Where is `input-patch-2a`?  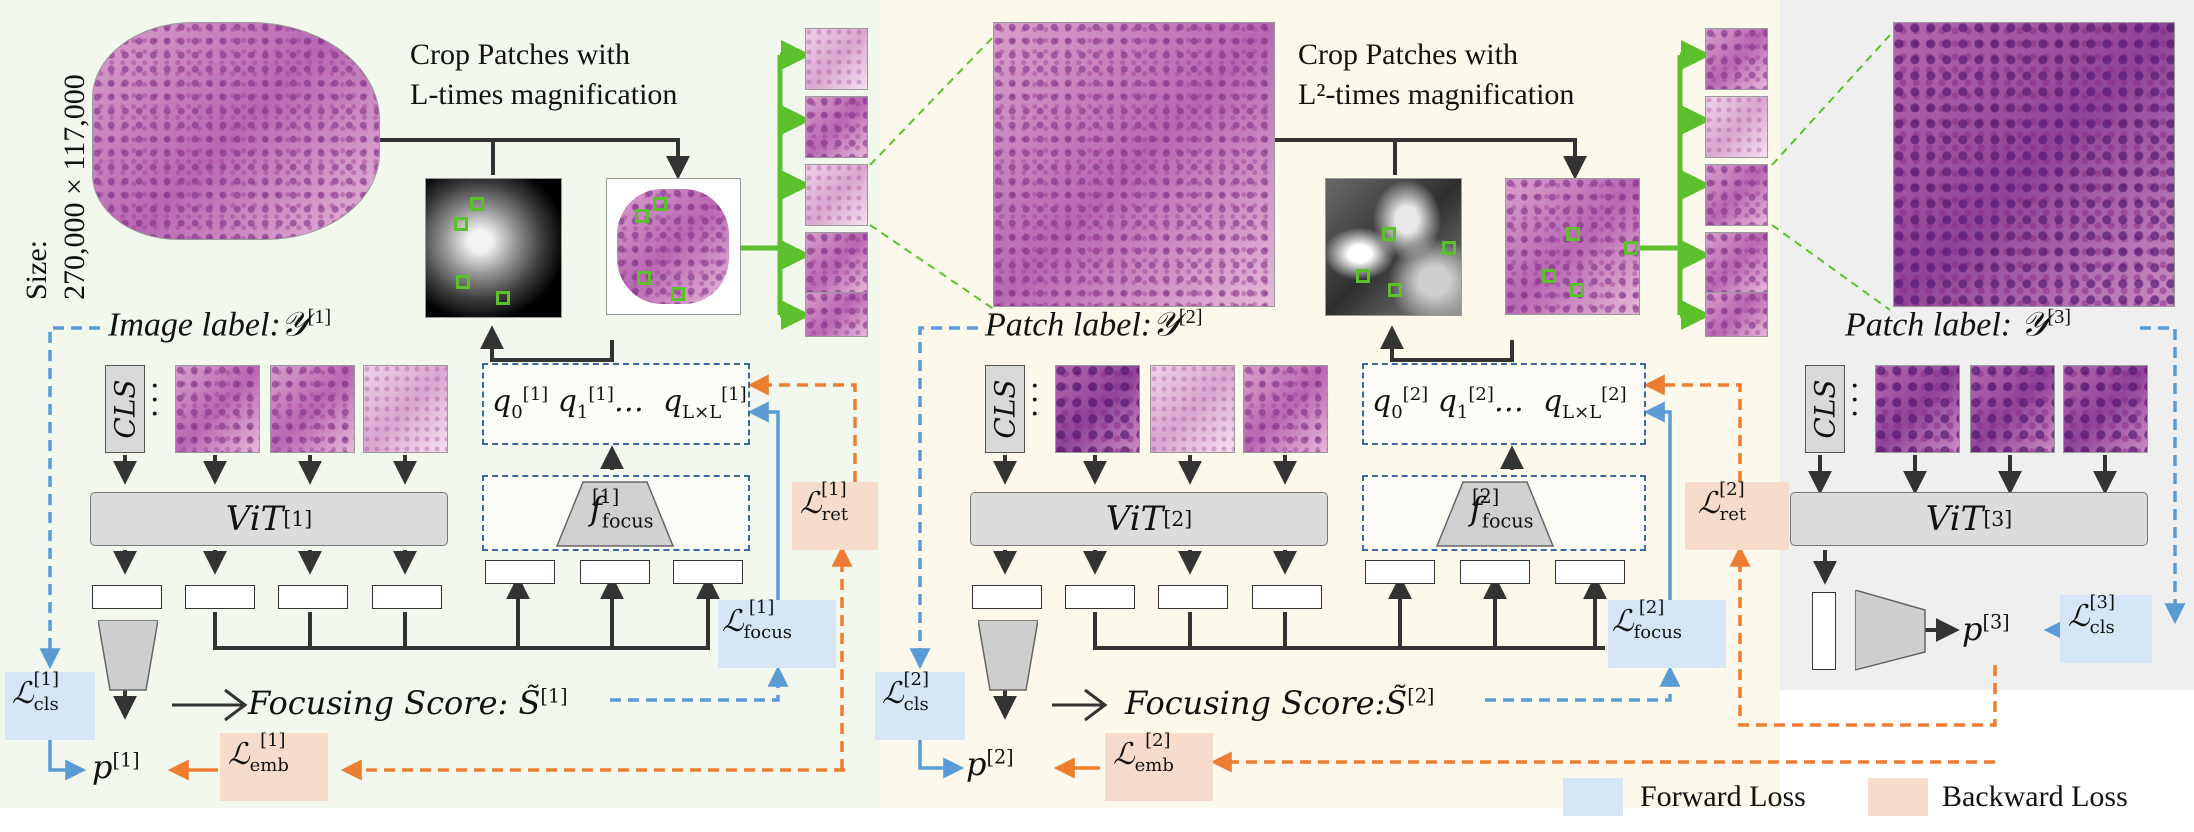 input-patch-2a is located at coordinates (1097, 409).